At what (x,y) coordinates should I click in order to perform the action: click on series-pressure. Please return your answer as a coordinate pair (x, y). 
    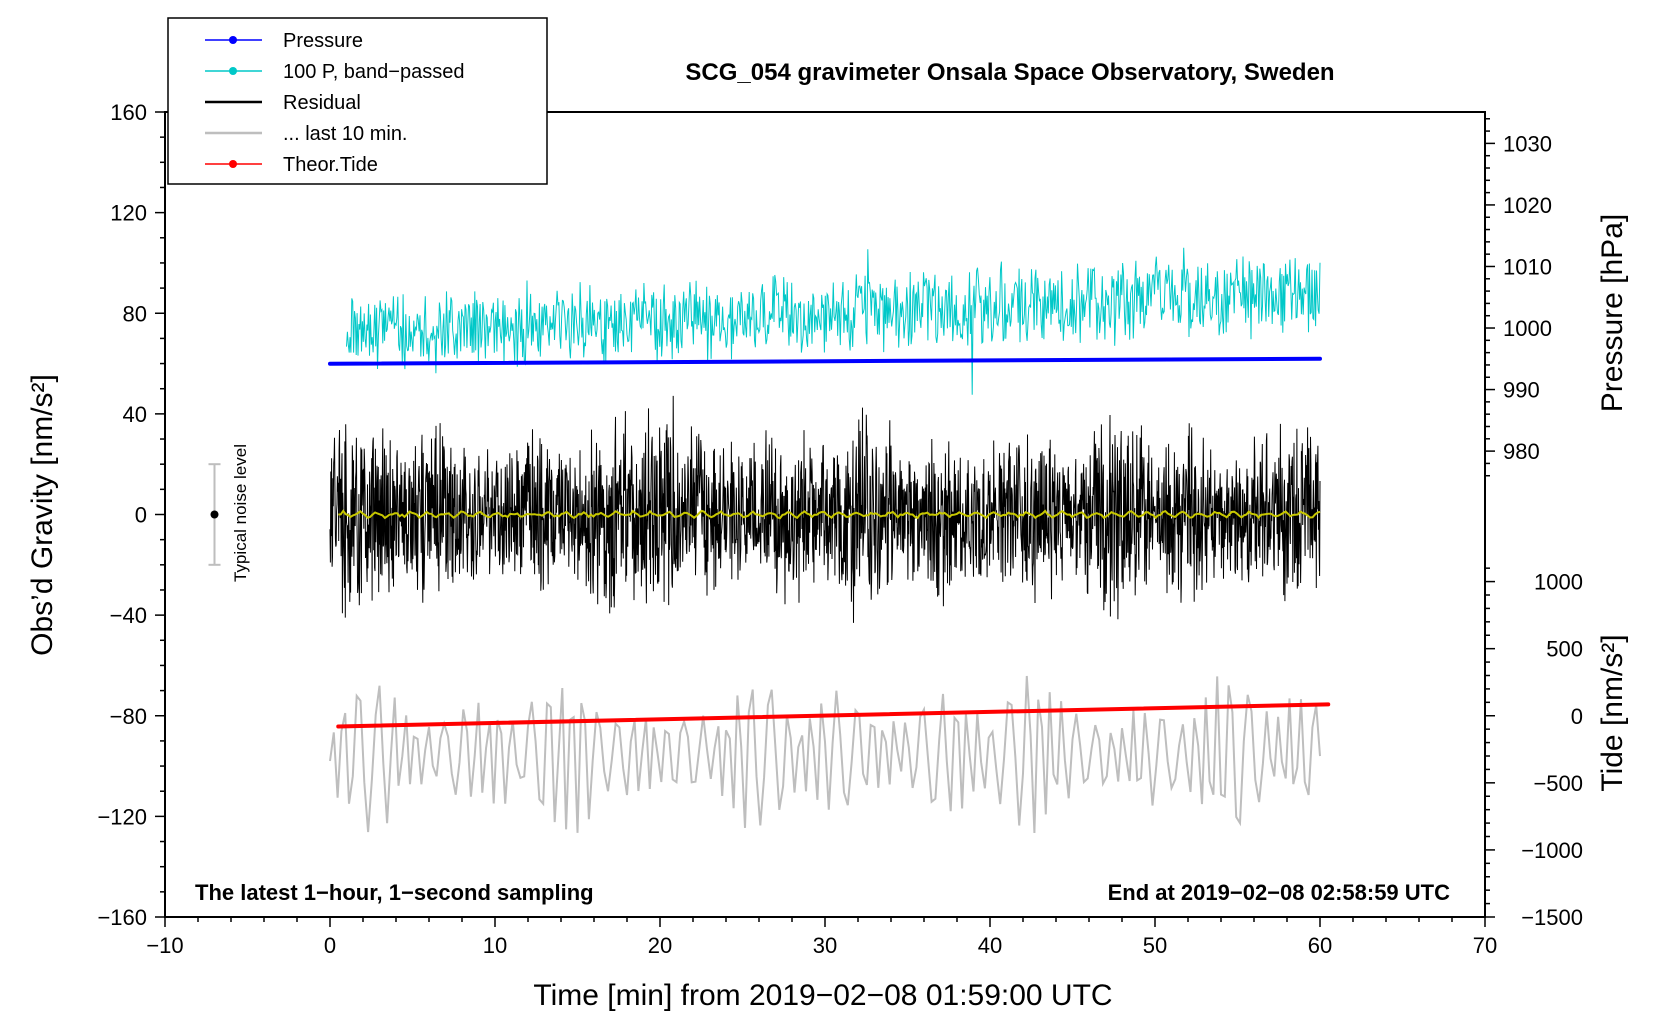
    Looking at the image, I should click on (825, 361).